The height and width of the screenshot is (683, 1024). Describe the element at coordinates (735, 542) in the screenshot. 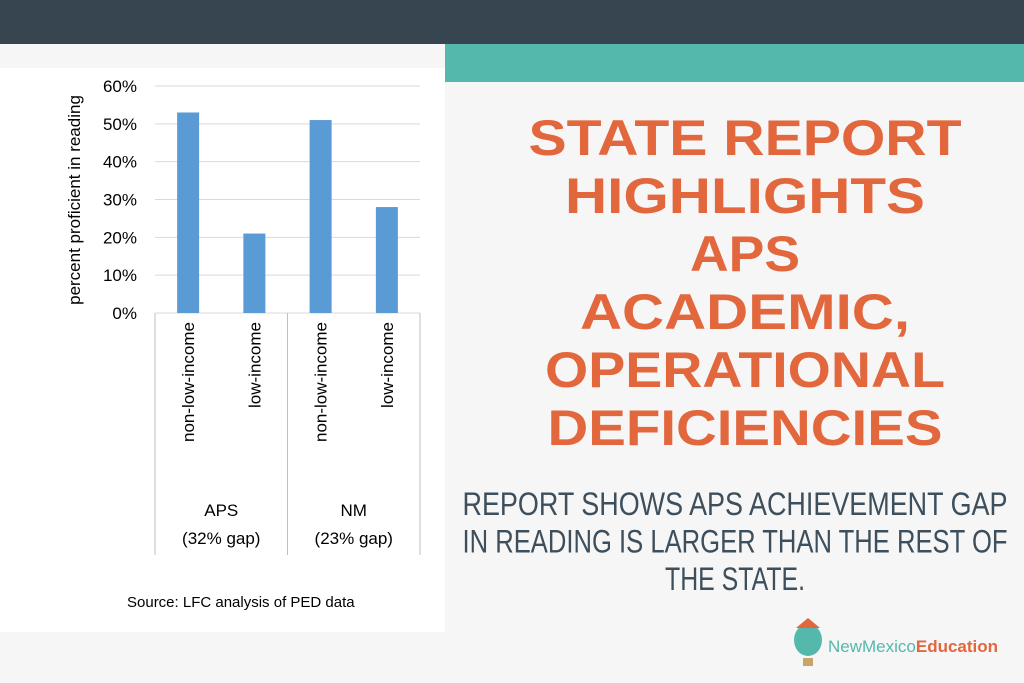

I see `subhead-line: IN READING IS LARGER THAN THE REST OF` at that location.